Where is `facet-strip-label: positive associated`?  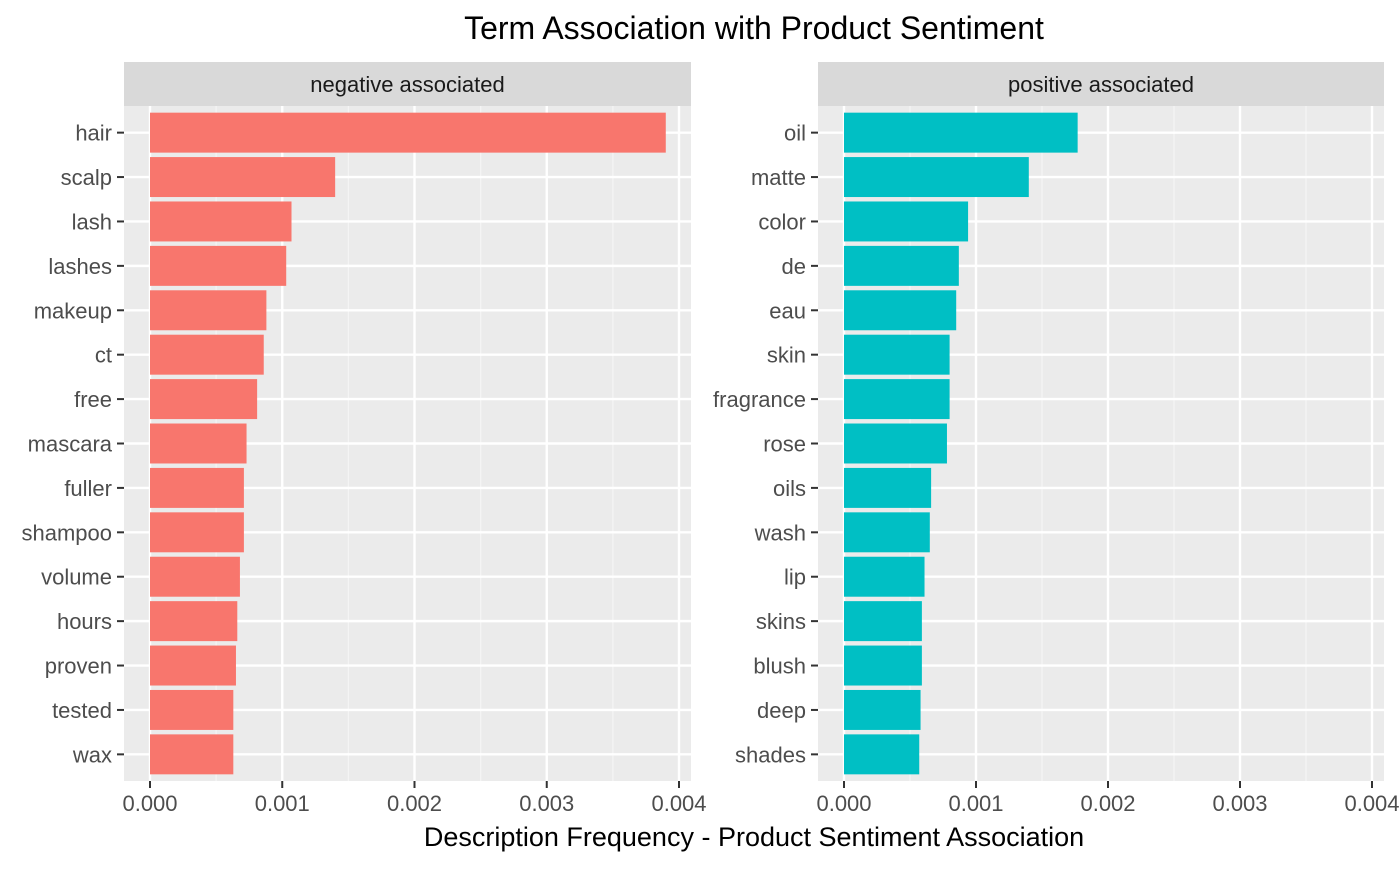
facet-strip-label: positive associated is located at coordinates (1101, 84).